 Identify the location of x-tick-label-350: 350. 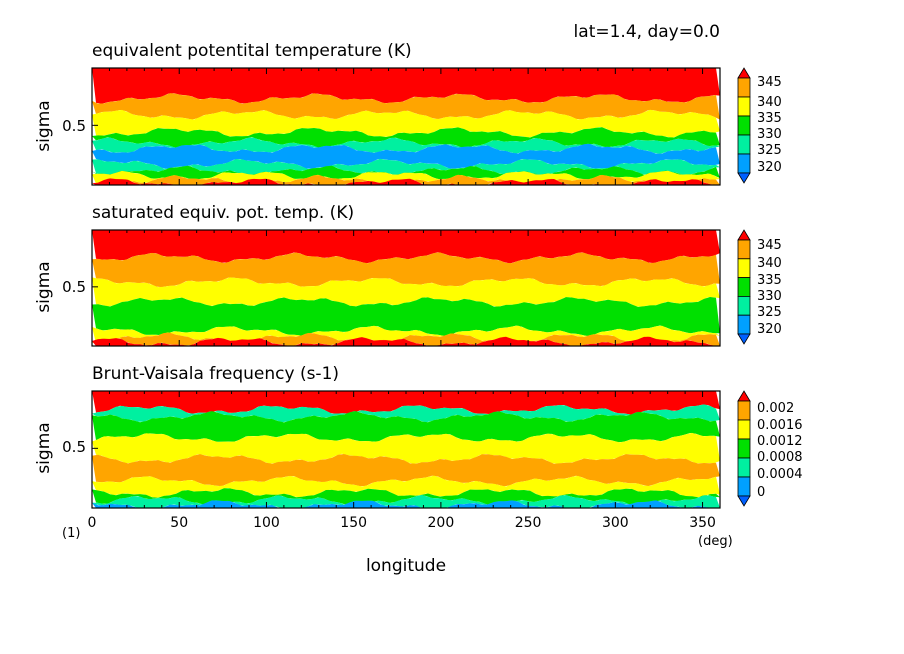
(702, 523).